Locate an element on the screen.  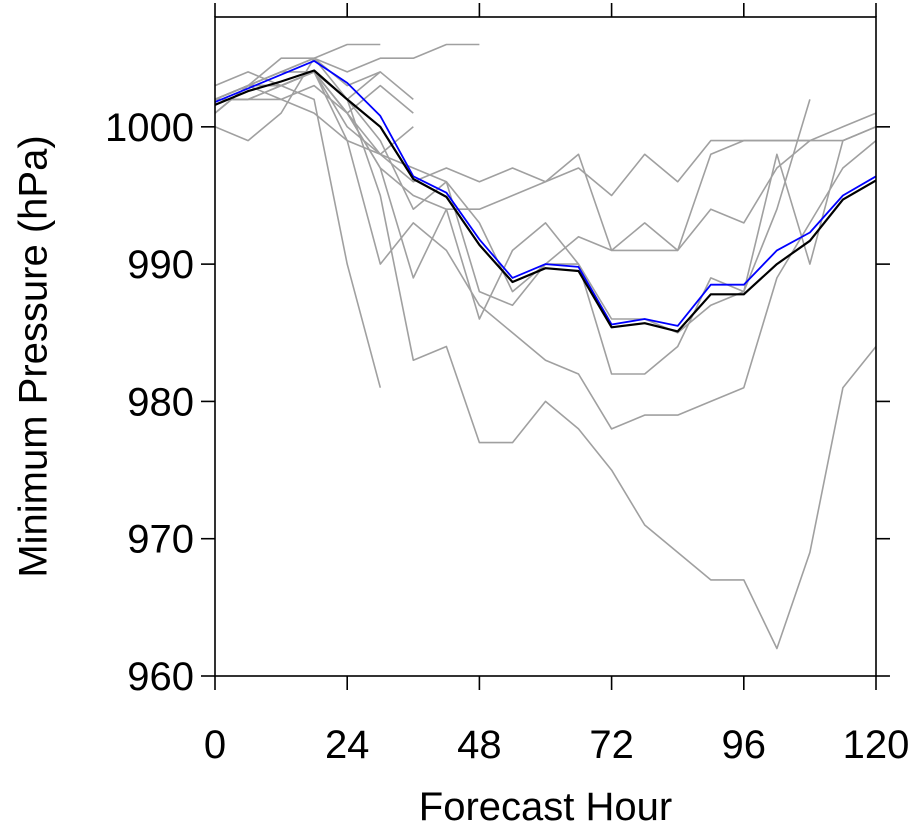
x-tick-label: 72 is located at coordinates (611, 745).